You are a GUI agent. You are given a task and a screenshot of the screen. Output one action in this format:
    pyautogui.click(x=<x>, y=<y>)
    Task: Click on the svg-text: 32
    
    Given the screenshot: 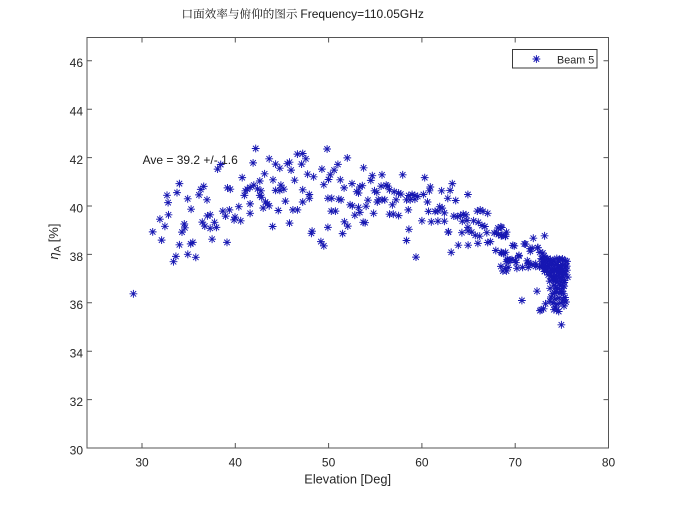 What is the action you would take?
    pyautogui.click(x=77, y=402)
    